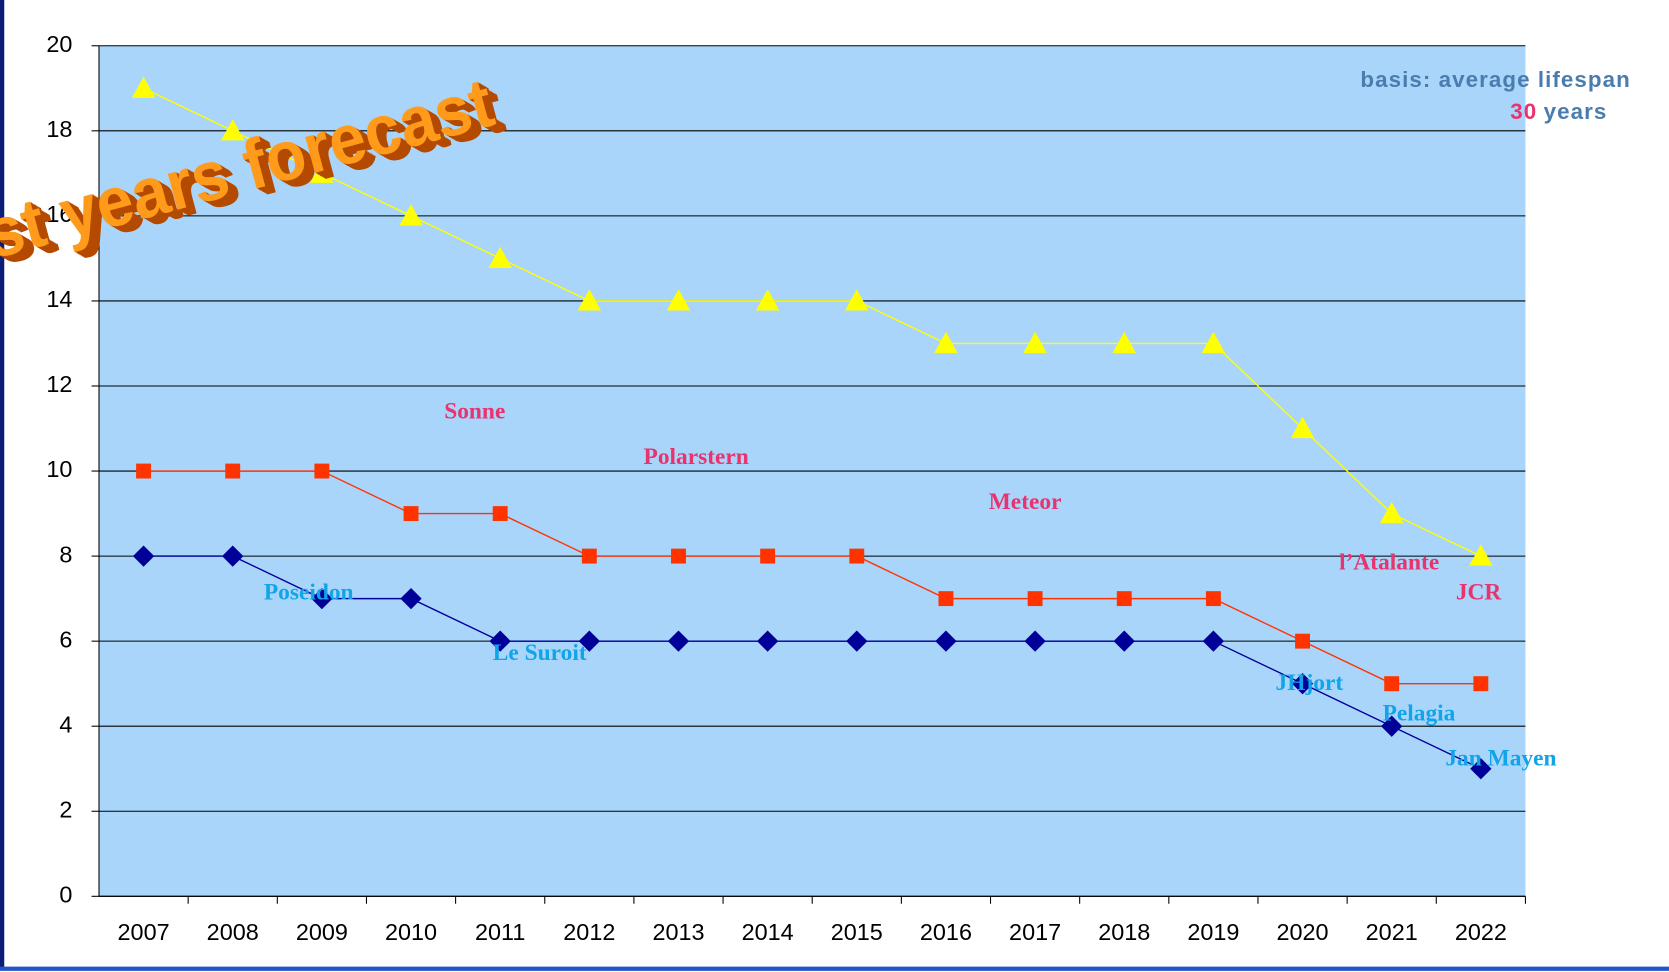  I want to click on note: basis: average lifespan, so click(1495, 79).